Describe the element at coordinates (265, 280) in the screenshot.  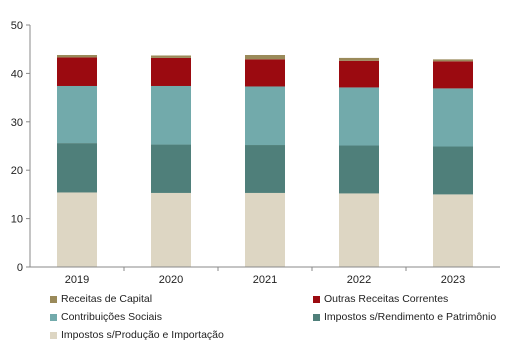
I see `x-tick-label: 2021` at that location.